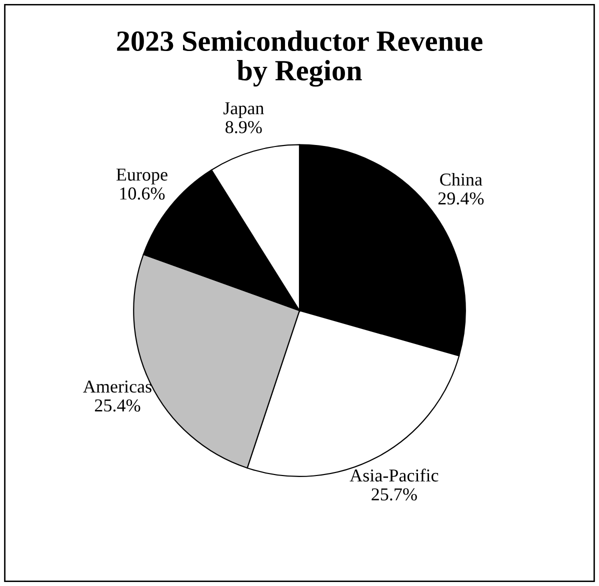  Describe the element at coordinates (142, 193) in the screenshot. I see `data-label: 10.6%` at that location.